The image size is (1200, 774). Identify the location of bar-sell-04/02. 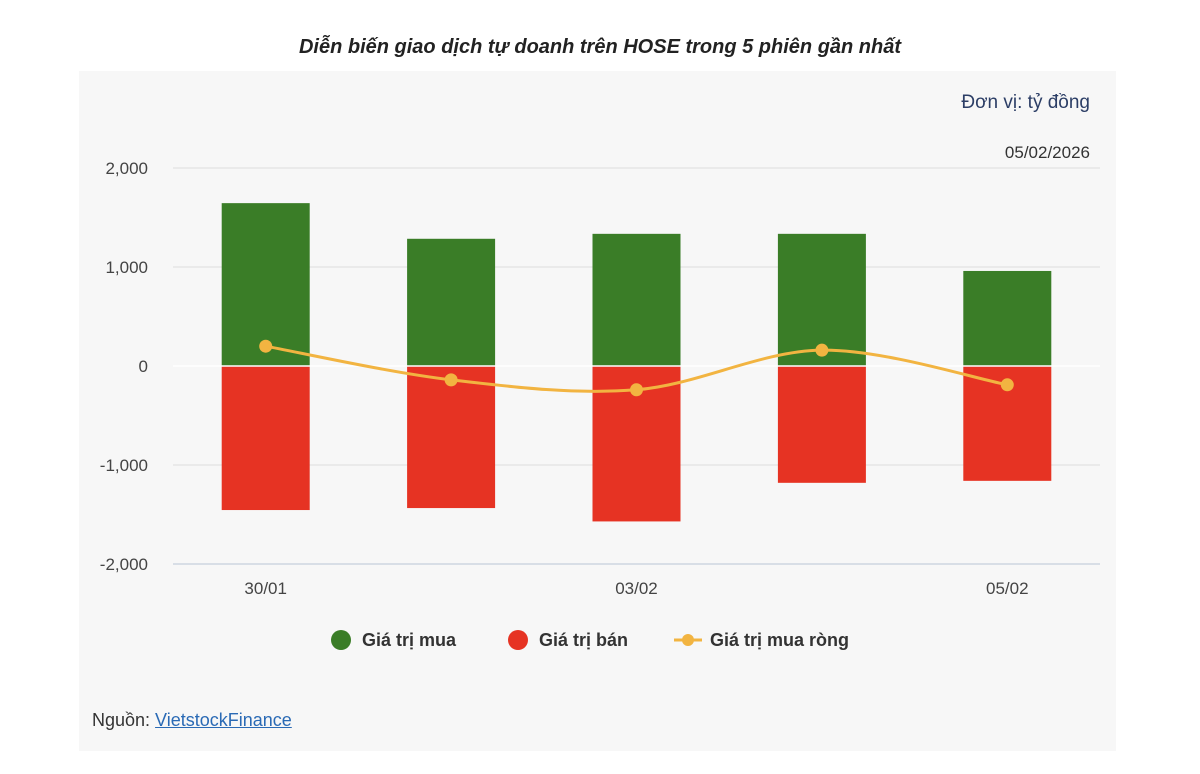
(821, 424).